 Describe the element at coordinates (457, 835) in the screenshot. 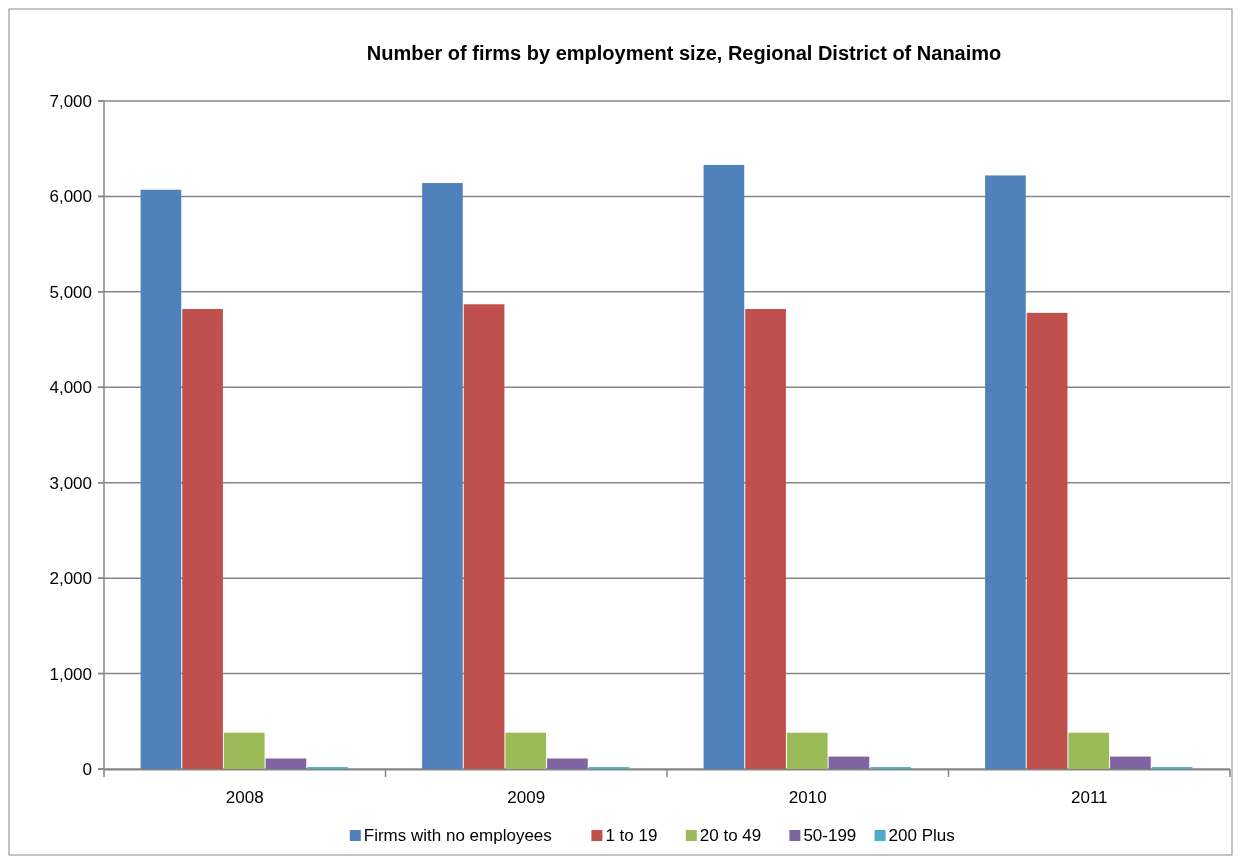

I see `legend-label: Firms with no employees` at that location.